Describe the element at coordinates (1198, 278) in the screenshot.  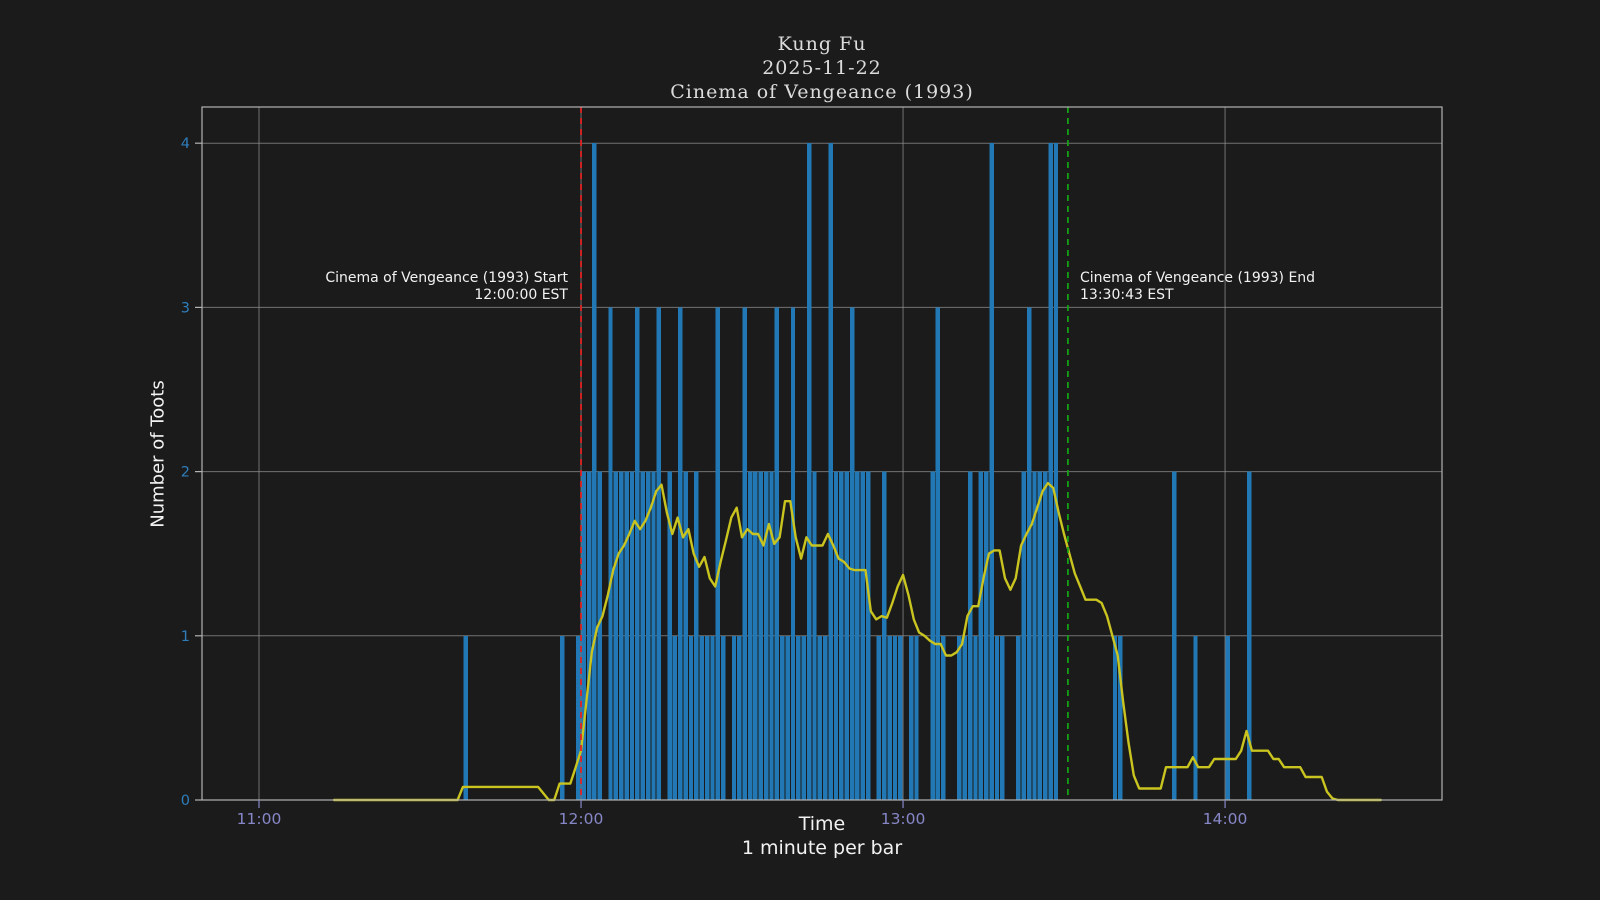
I see `end-annotation-label: Cinema of Vengeance (1993) End` at that location.